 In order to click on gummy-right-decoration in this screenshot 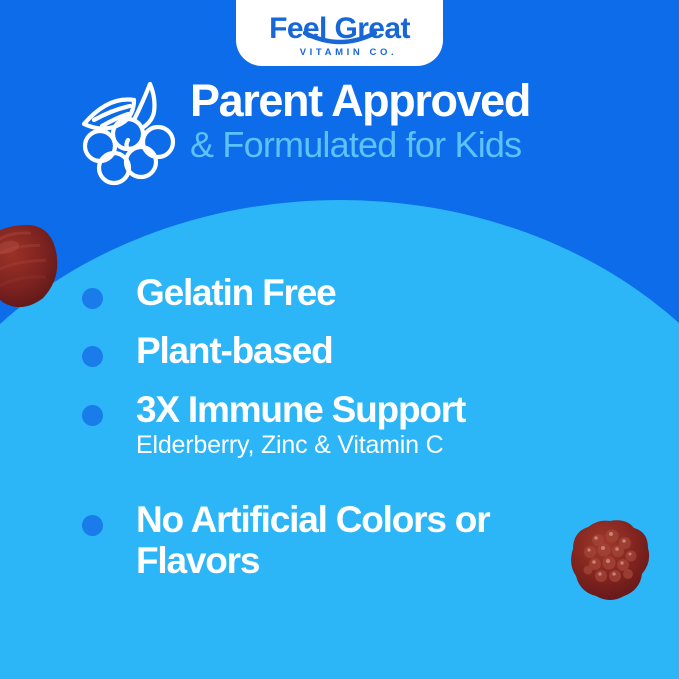, I will do `click(610, 560)`.